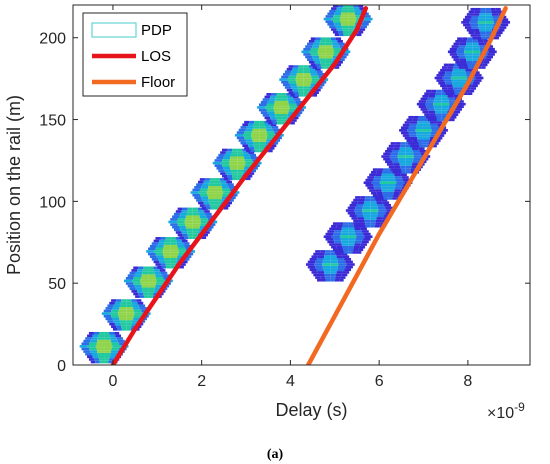 This screenshot has height=464, width=550. I want to click on pdp-cluster, so click(348, 21).